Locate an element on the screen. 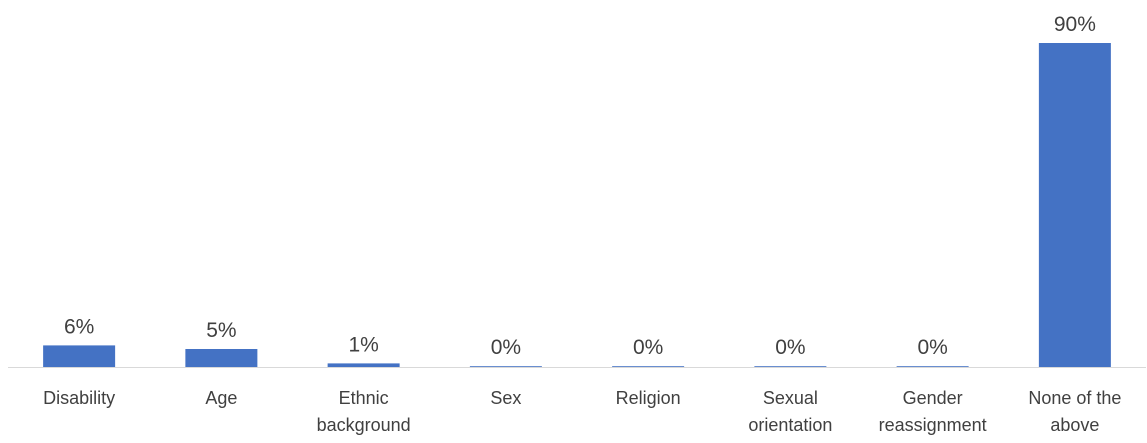 This screenshot has height=443, width=1147. category-label: above is located at coordinates (1074, 425).